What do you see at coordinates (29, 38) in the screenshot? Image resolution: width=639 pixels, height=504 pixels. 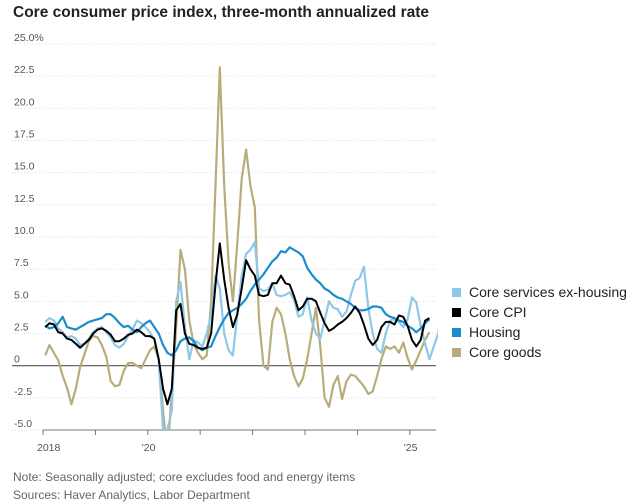 I see `y-tick-label: 25.0%` at bounding box center [29, 38].